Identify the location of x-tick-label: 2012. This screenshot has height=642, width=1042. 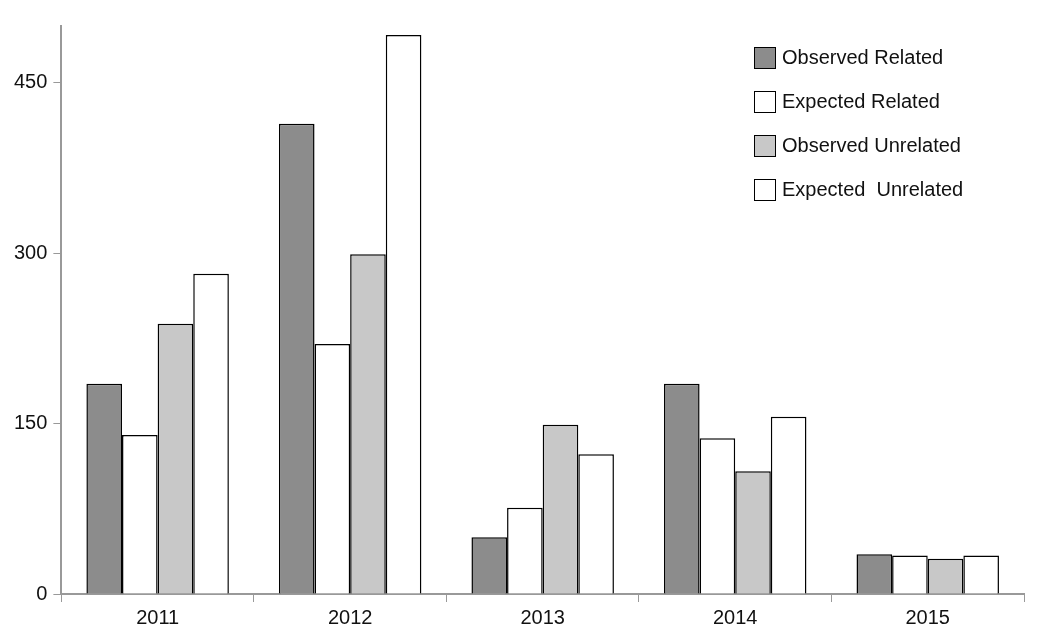
(350, 616).